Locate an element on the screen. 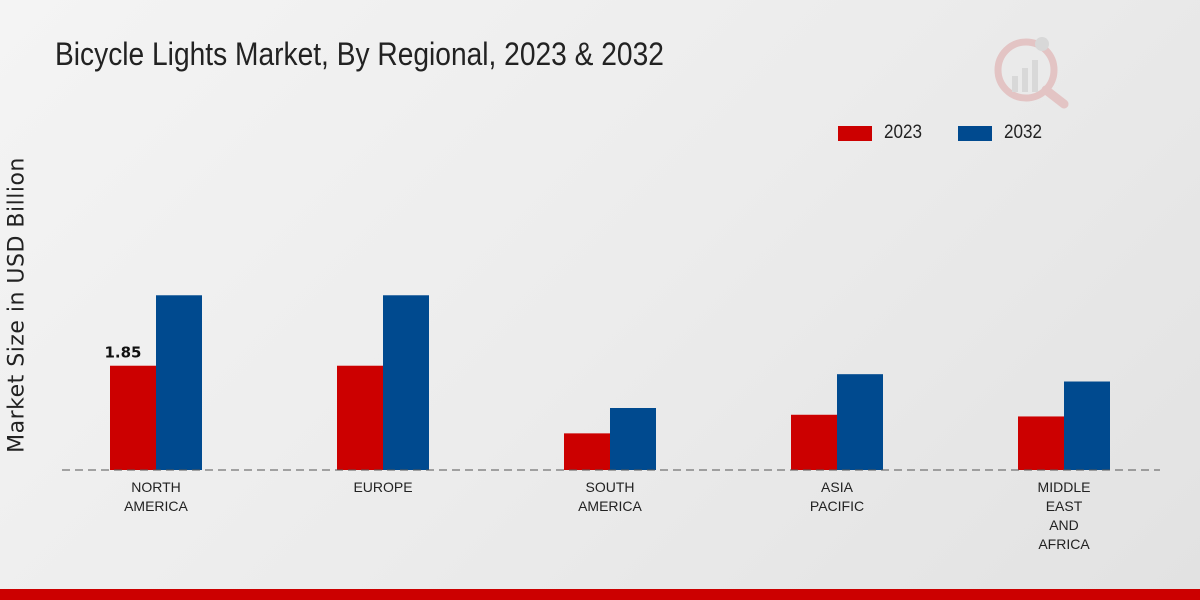 The image size is (1200, 600). bar-2032-asia-pacific is located at coordinates (860, 422).